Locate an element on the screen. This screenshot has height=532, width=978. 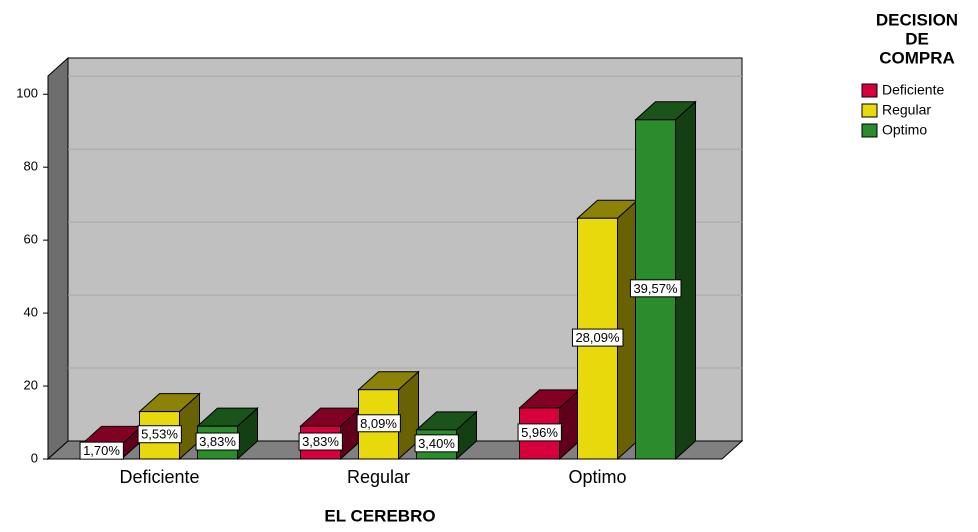
data-label: 8,09% is located at coordinates (378, 423).